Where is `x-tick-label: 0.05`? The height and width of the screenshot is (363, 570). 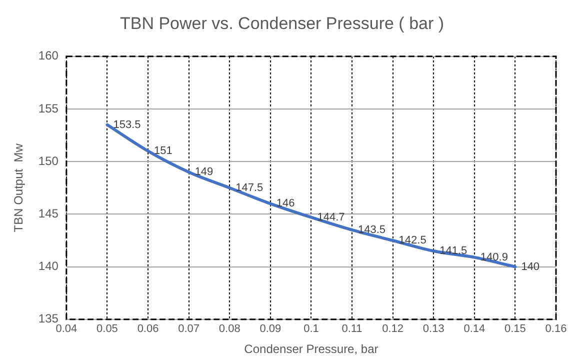 x-tick-label: 0.05 is located at coordinates (107, 329).